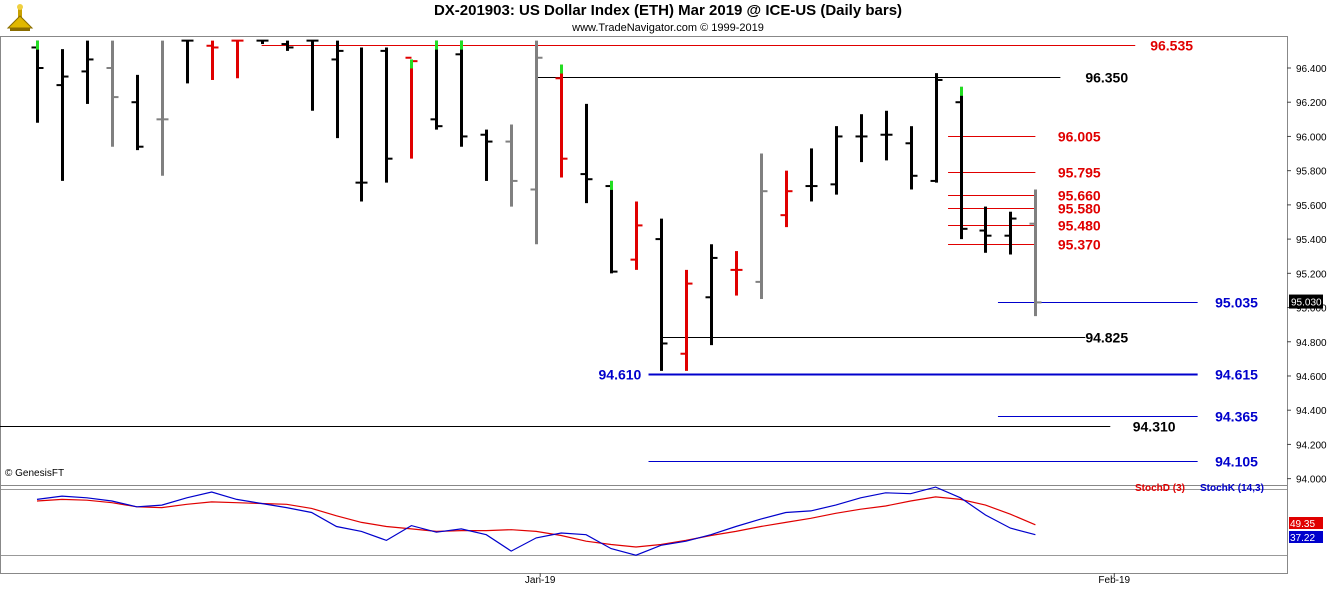 The height and width of the screenshot is (591, 1336). I want to click on level-label: 95.035, so click(1236, 303).